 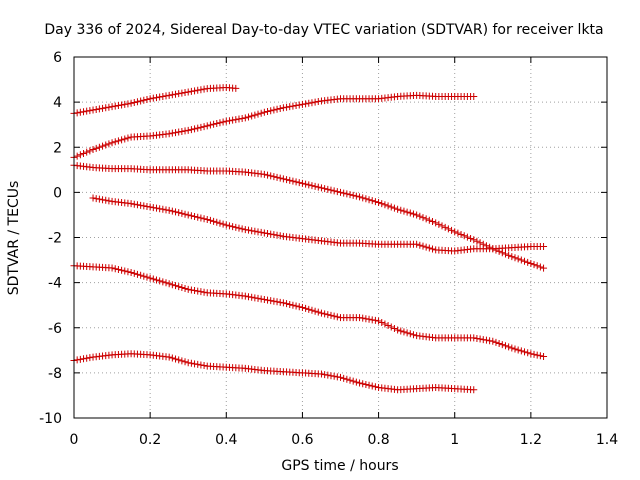 What do you see at coordinates (55, 329) in the screenshot?
I see `y-tick-label: -6` at bounding box center [55, 329].